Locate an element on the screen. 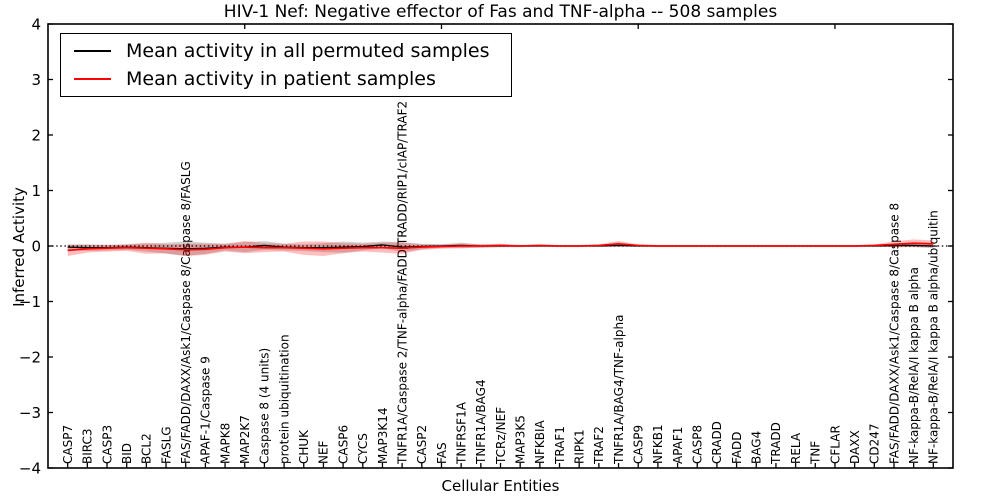  y-tick-label: 2 is located at coordinates (36, 135).